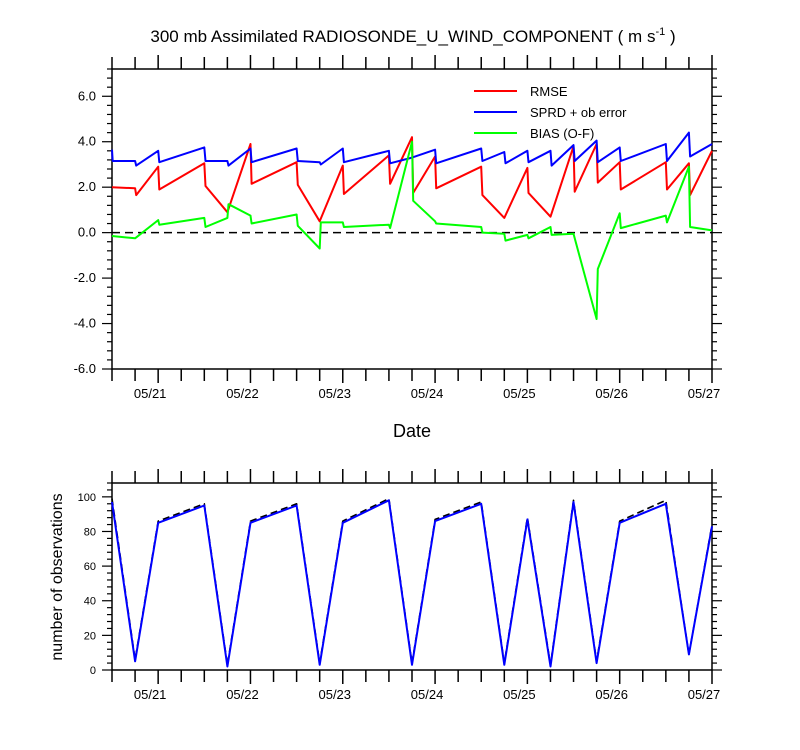  Describe the element at coordinates (87, 141) in the screenshot. I see `y-tick-label: 4.0` at that location.